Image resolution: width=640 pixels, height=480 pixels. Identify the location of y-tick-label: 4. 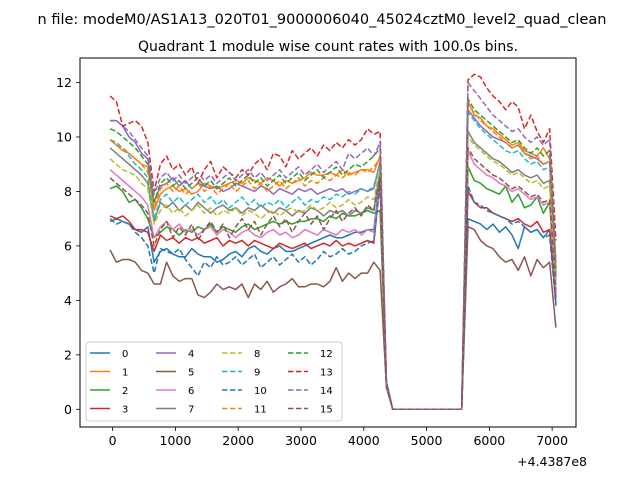
(68, 300).